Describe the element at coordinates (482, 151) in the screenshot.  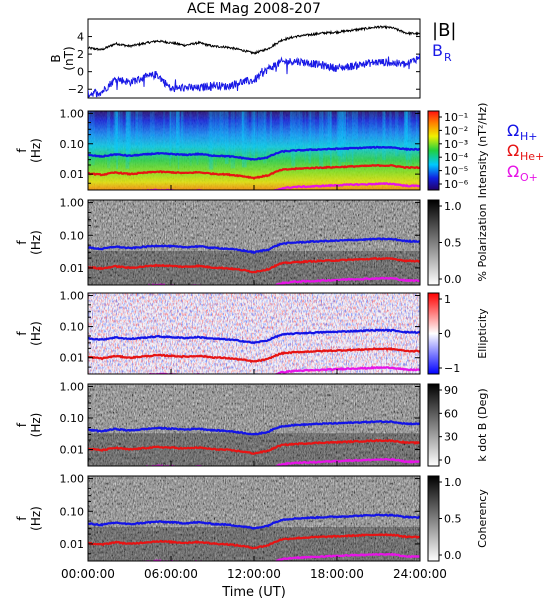
I see `colorbar-label: Intensity (nT²/Hz)` at that location.